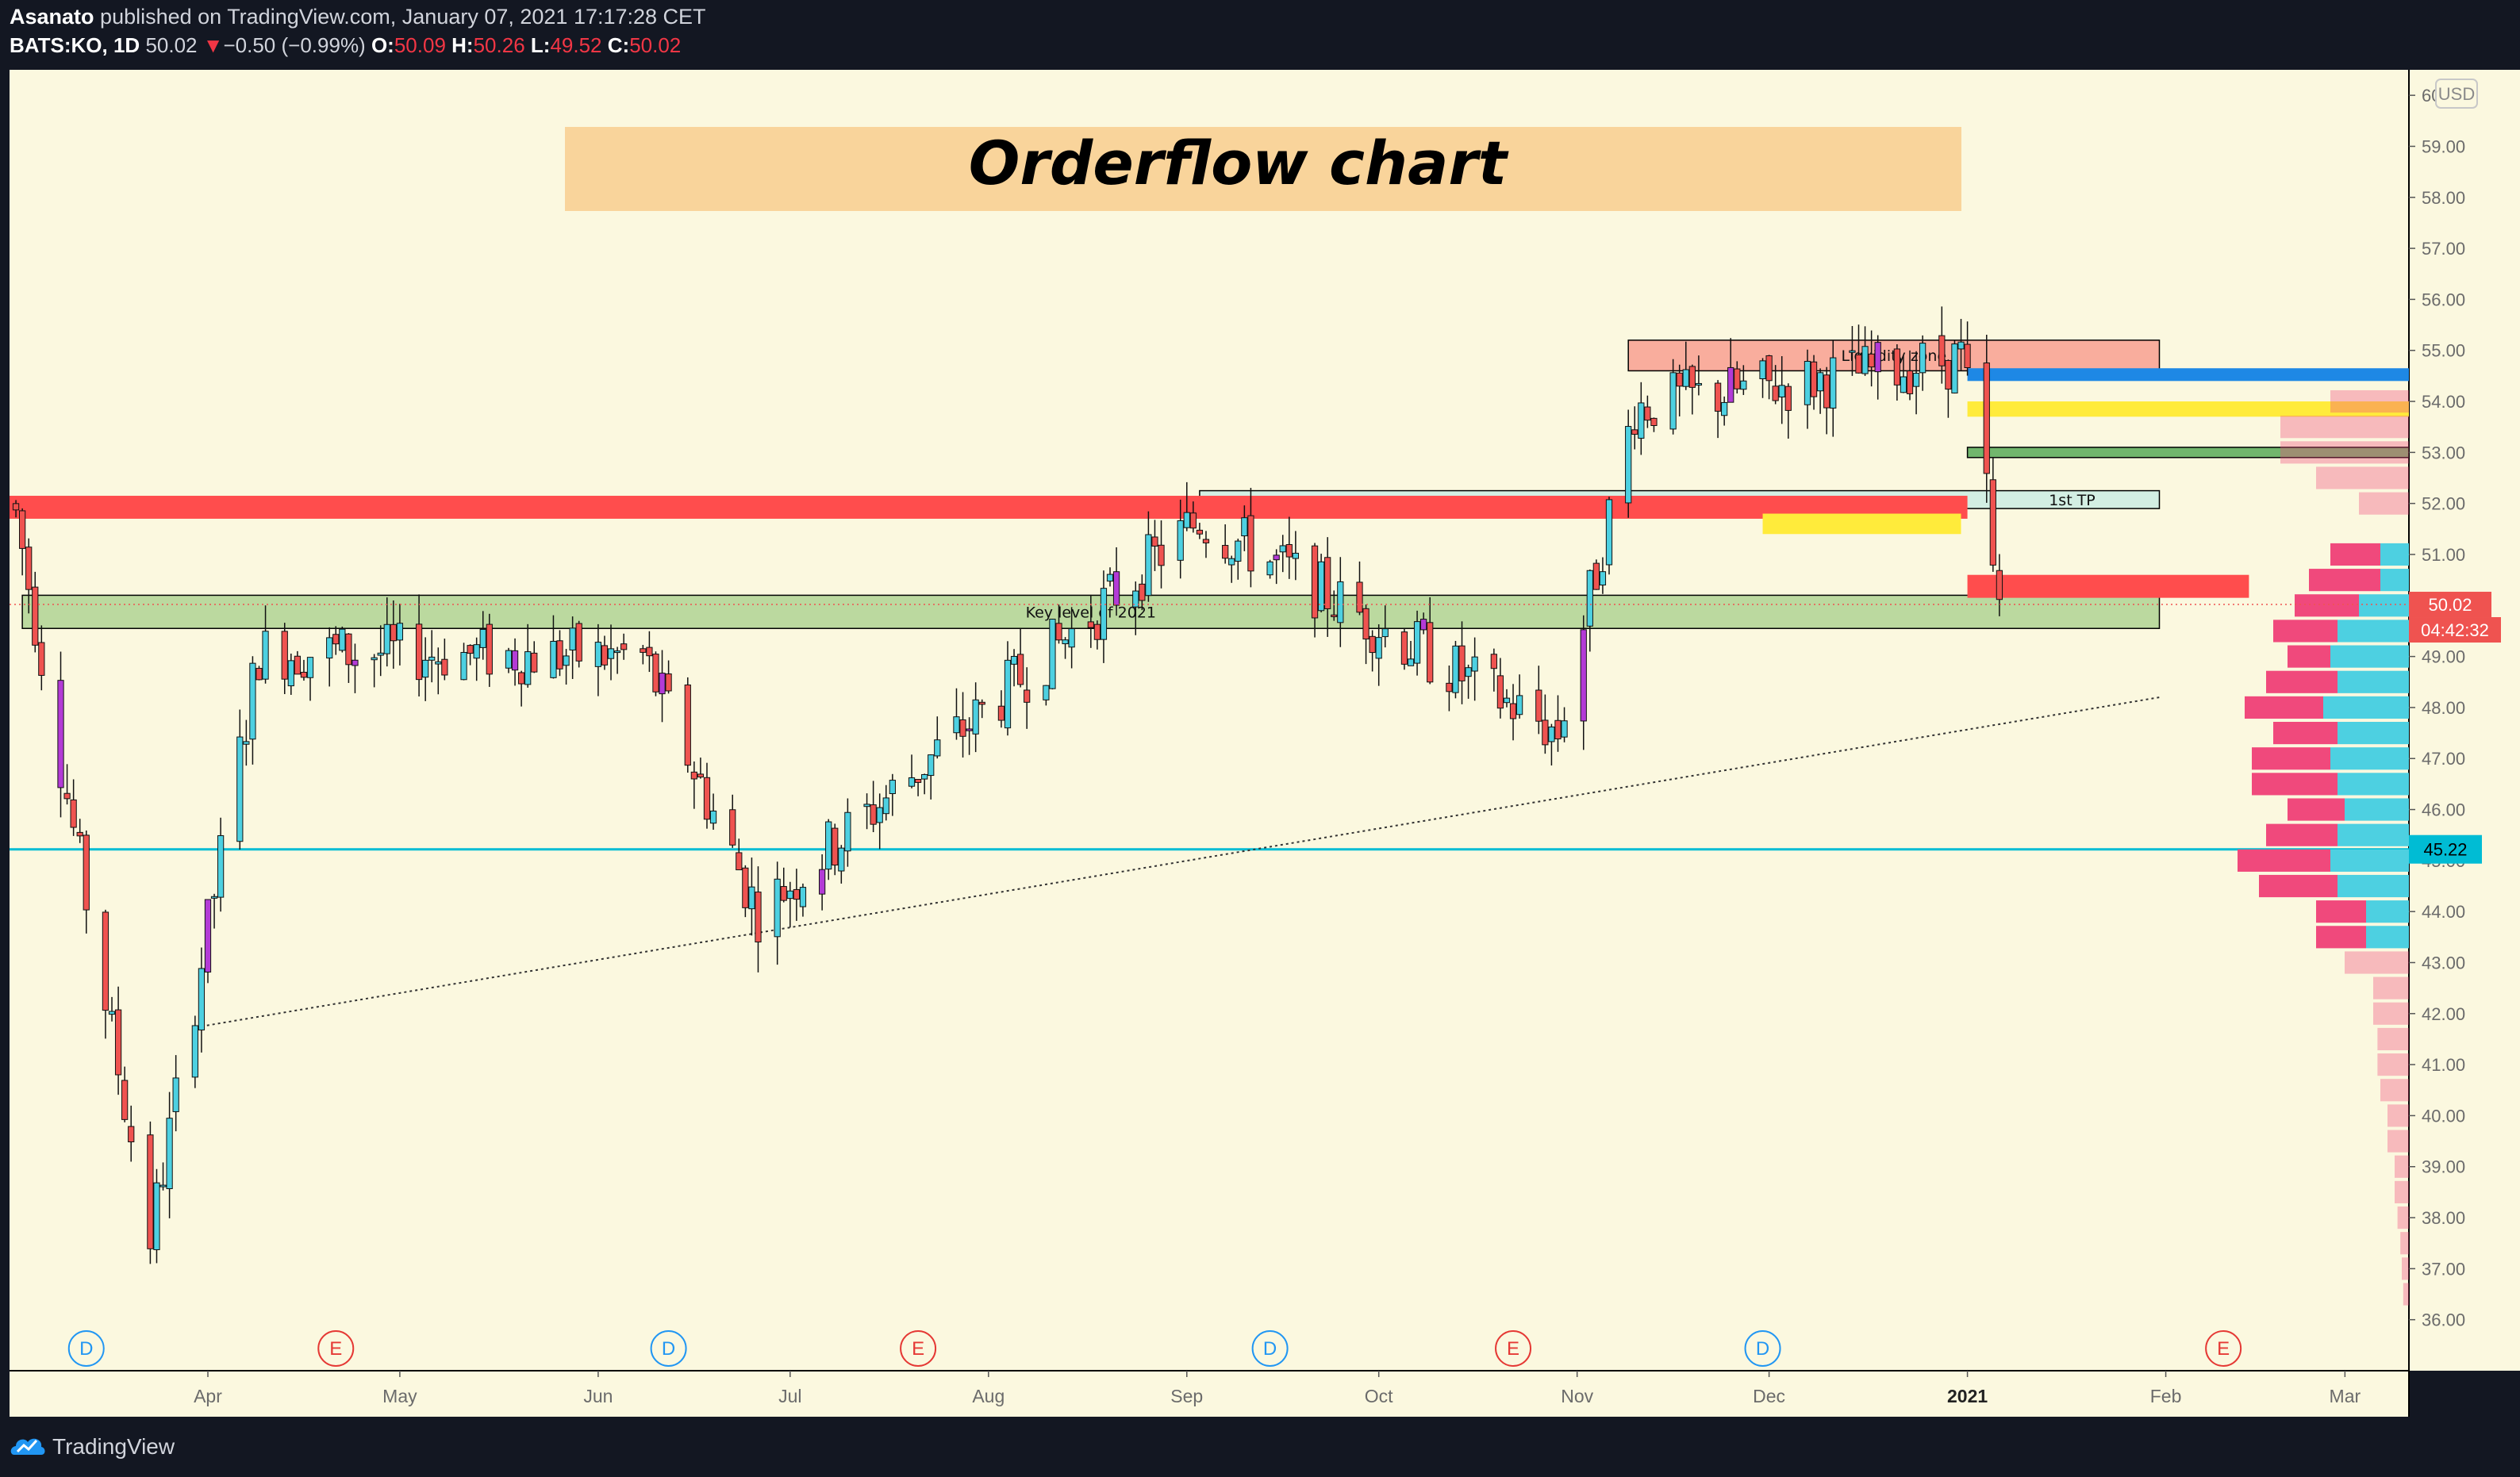  Describe the element at coordinates (75, 45) in the screenshot. I see `symbol-label: BATS:KO, 1D` at that location.